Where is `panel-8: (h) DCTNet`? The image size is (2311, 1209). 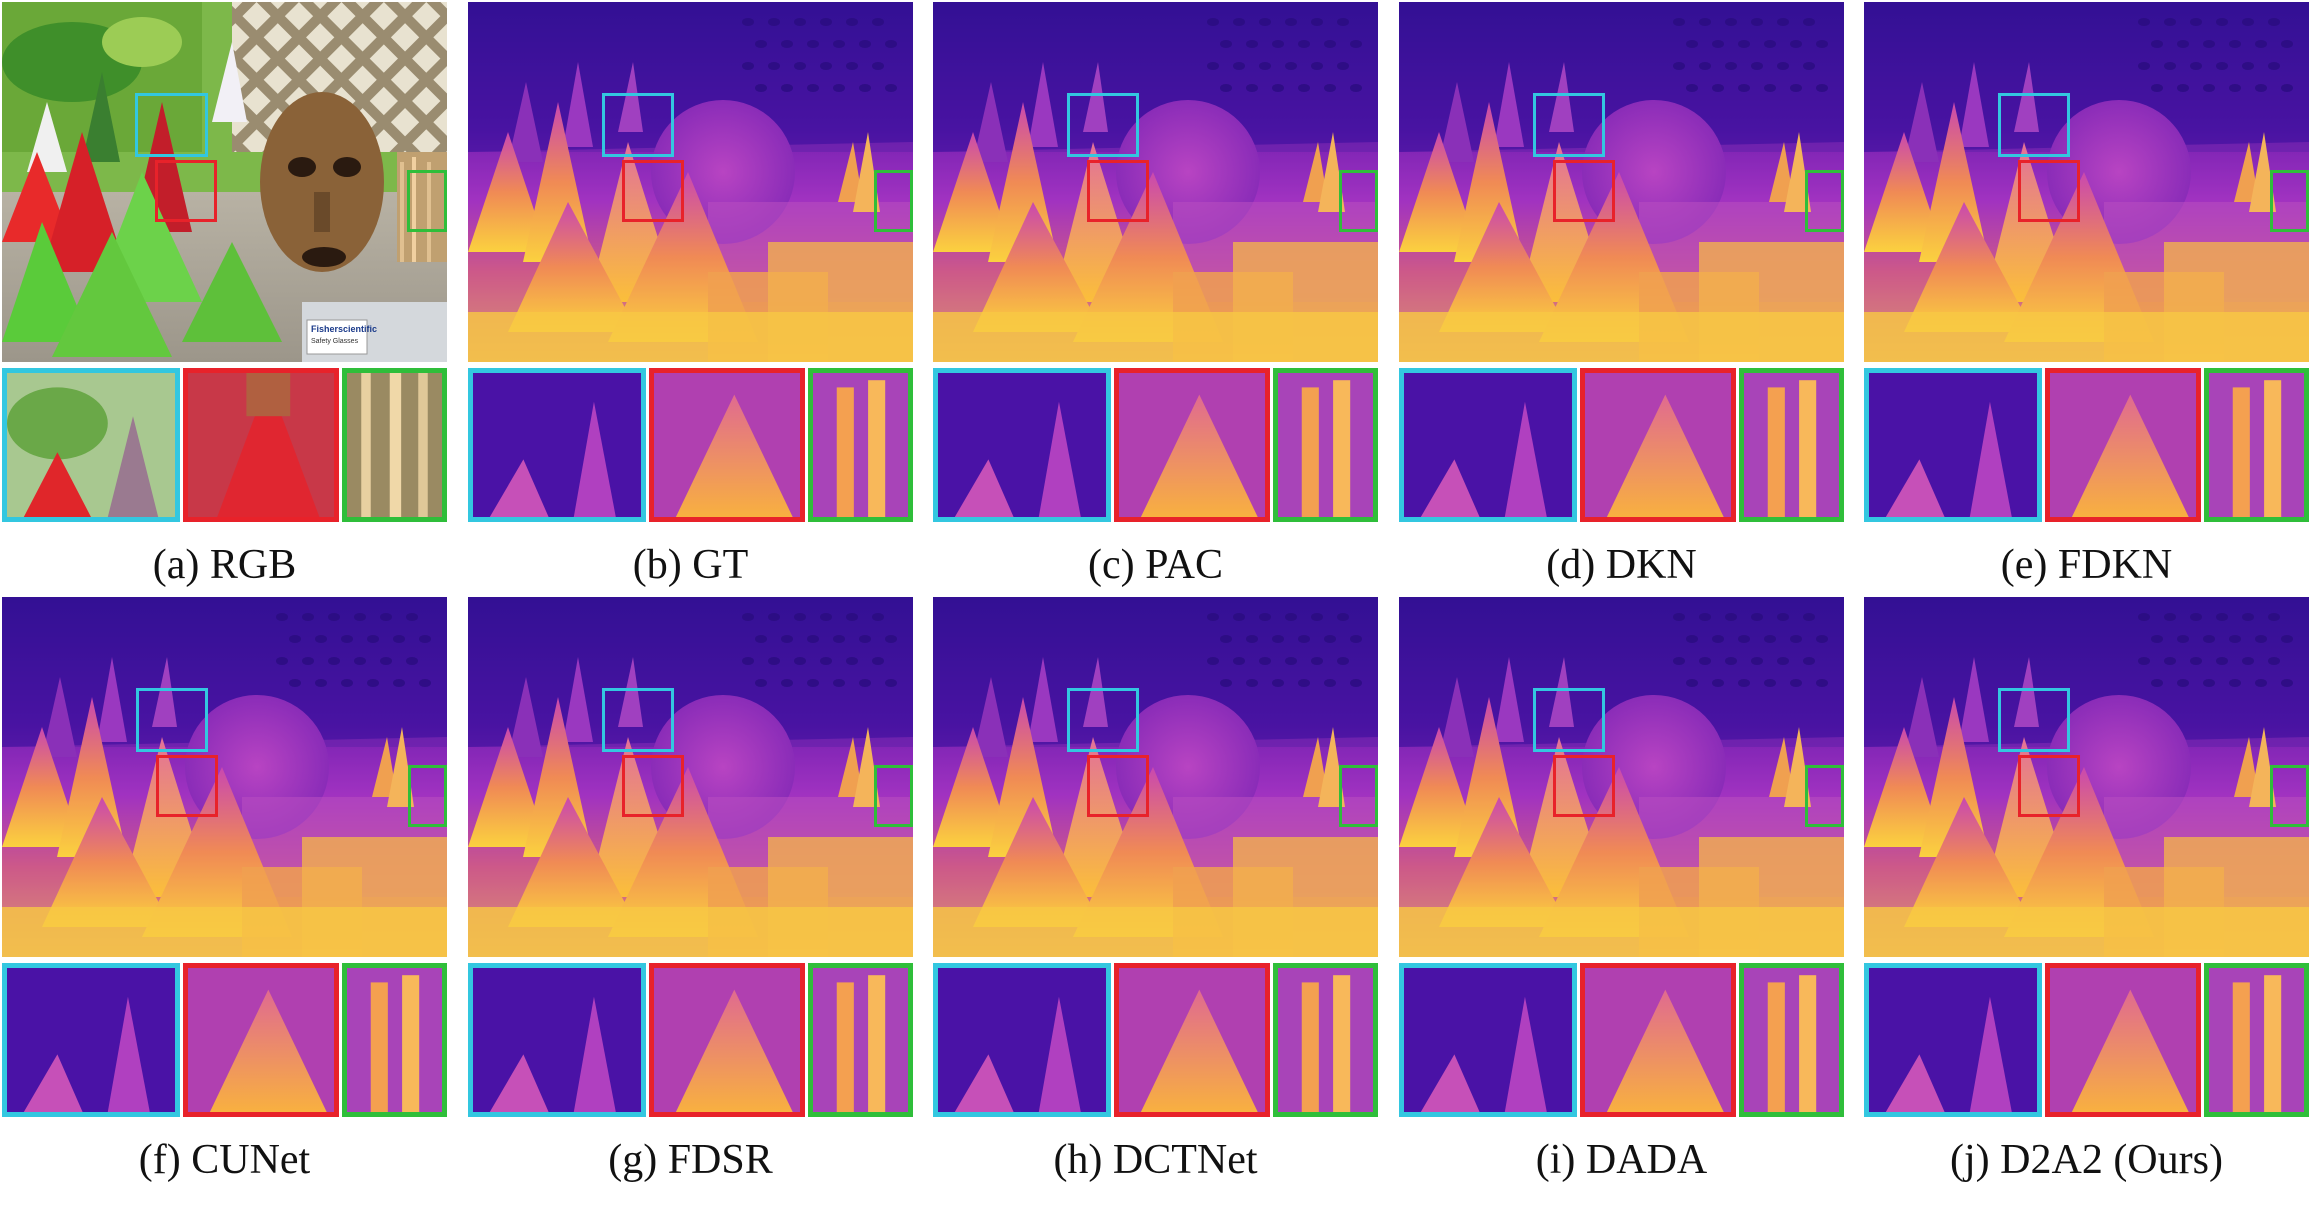 panel-8: (h) DCTNet is located at coordinates (1155, 892).